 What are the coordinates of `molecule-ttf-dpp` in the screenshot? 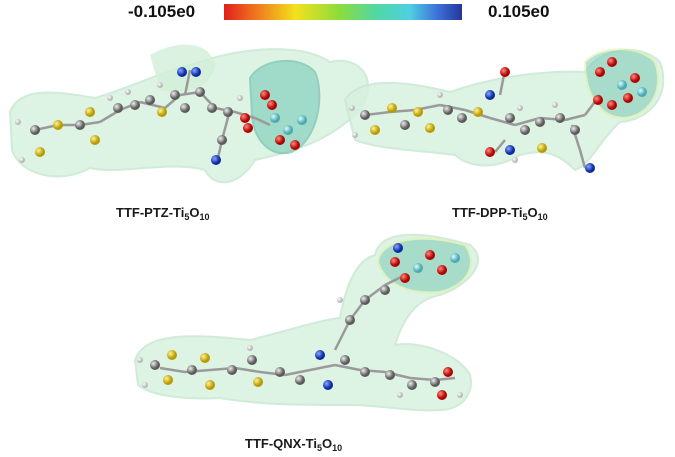 It's located at (504, 110).